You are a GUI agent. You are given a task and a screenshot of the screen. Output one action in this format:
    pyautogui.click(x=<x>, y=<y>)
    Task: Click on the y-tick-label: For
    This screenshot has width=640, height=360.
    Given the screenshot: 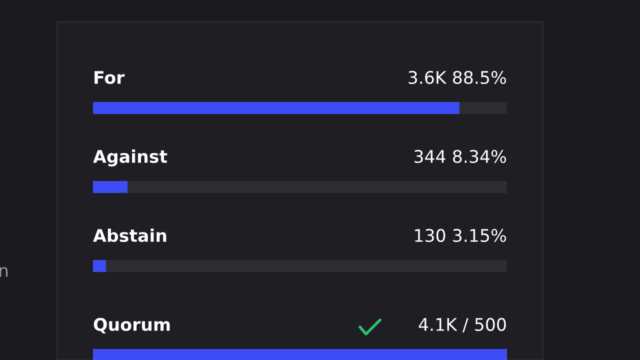 What is the action you would take?
    pyautogui.click(x=109, y=77)
    